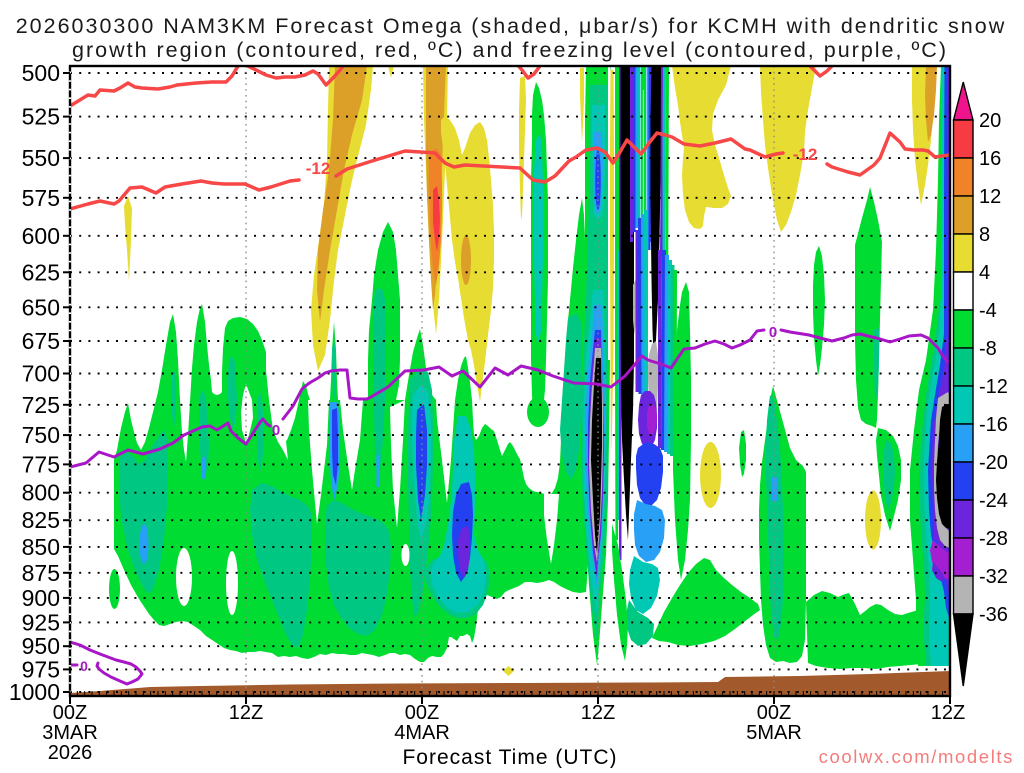  I want to click on svg-text: 550, so click(41, 158).